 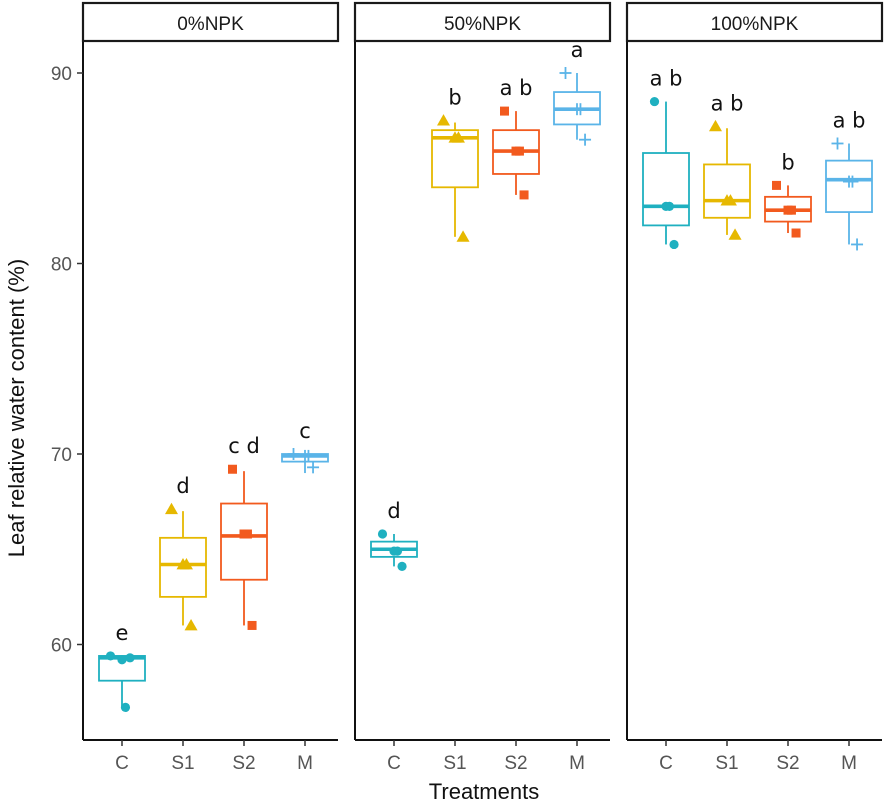 What do you see at coordinates (183, 552) in the screenshot?
I see `box-group-0pct-NPK-S1: d` at bounding box center [183, 552].